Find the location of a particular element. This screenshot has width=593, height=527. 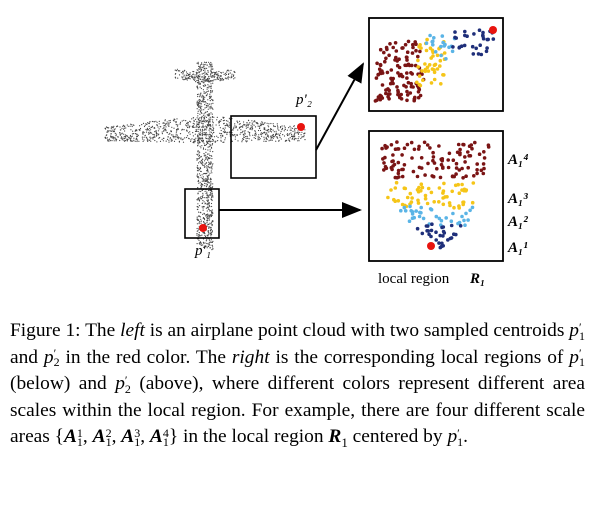

math-p1: p ′ 1 is located at coordinates (455, 437).